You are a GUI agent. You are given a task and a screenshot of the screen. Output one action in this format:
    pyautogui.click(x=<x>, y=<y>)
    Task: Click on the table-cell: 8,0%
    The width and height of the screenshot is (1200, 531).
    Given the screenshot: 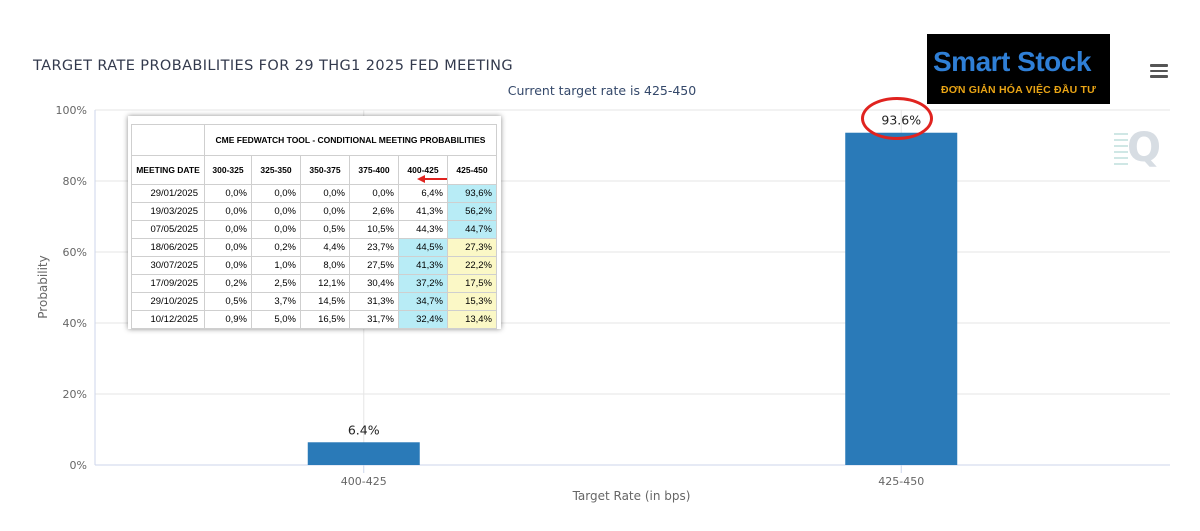 What is the action you would take?
    pyautogui.click(x=325, y=265)
    